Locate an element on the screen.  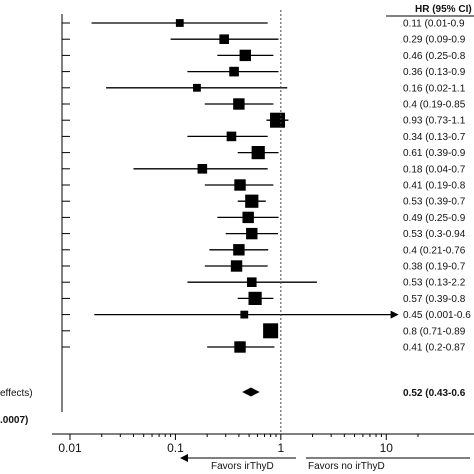
pooled-left-label: effects) is located at coordinates (16, 393).